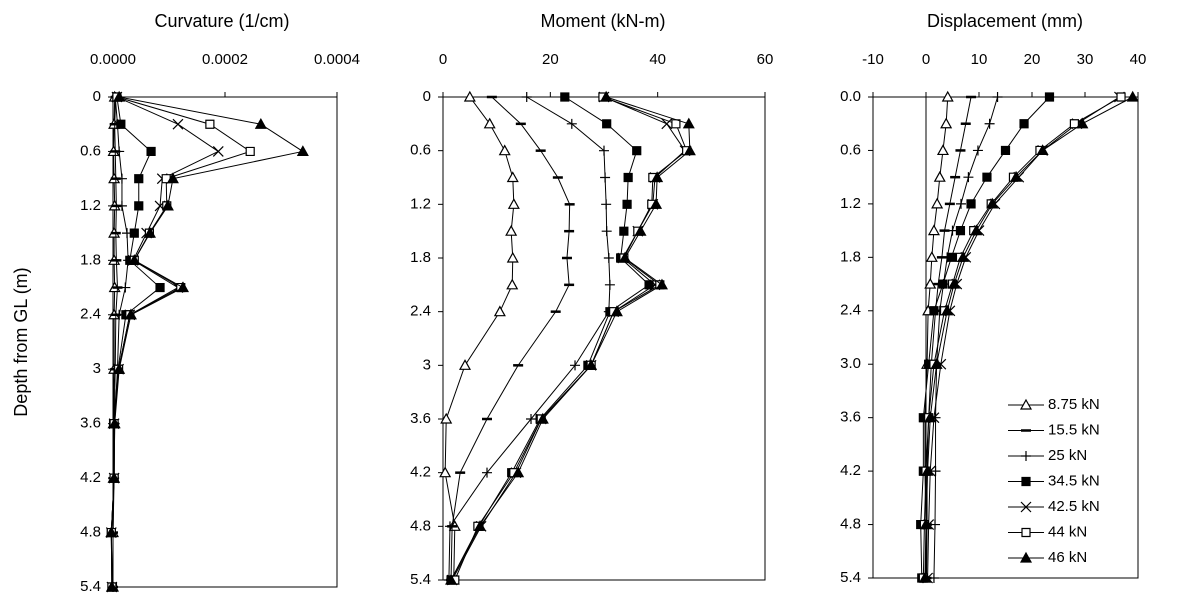 The height and width of the screenshot is (599, 1203). Describe the element at coordinates (90, 205) in the screenshot. I see `y-tick-label: 1.2` at that location.